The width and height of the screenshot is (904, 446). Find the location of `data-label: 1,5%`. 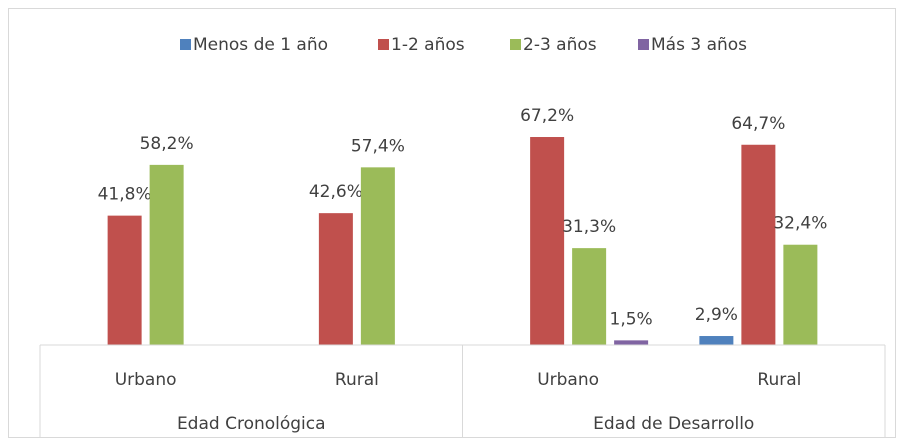

data-label: 1,5% is located at coordinates (631, 319).